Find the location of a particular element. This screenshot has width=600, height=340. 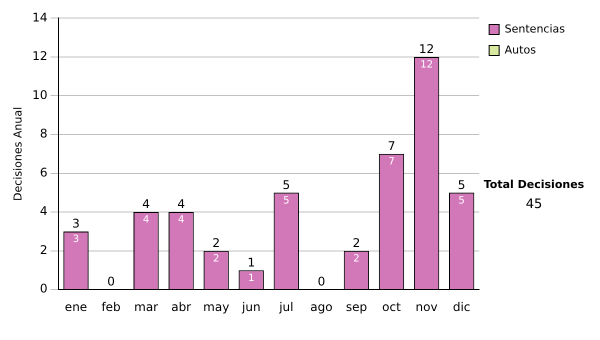

legend-label: Sentencias is located at coordinates (535, 29).